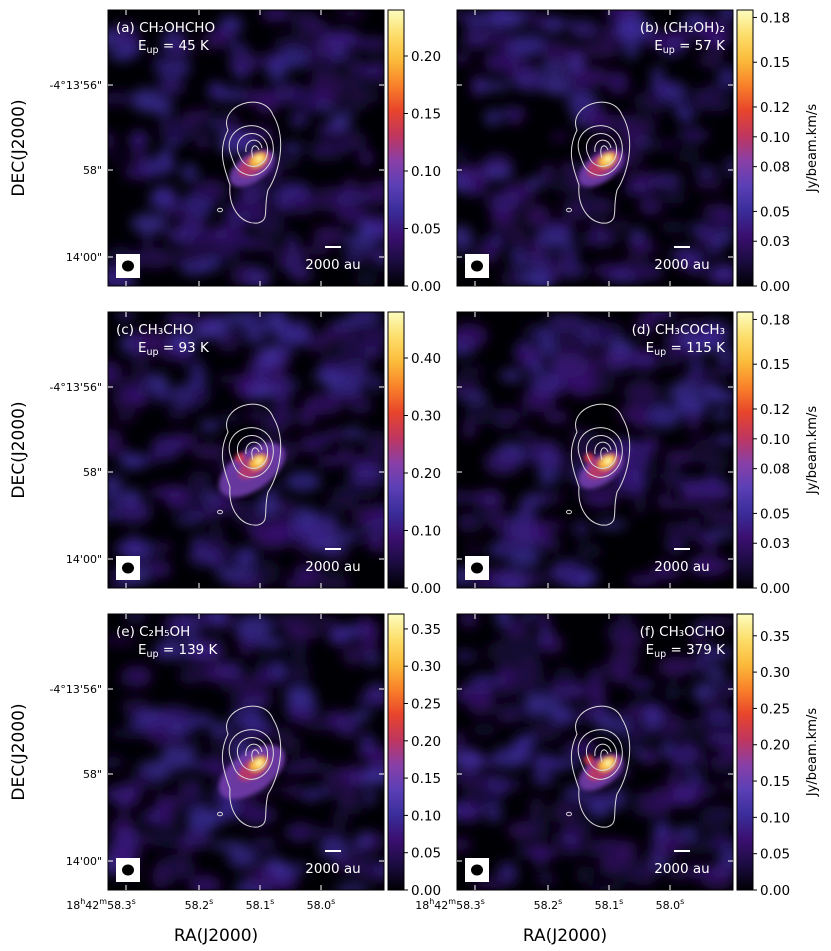  Describe the element at coordinates (678, 330) in the screenshot. I see `species-label: (d) CH₃COCH₃` at that location.